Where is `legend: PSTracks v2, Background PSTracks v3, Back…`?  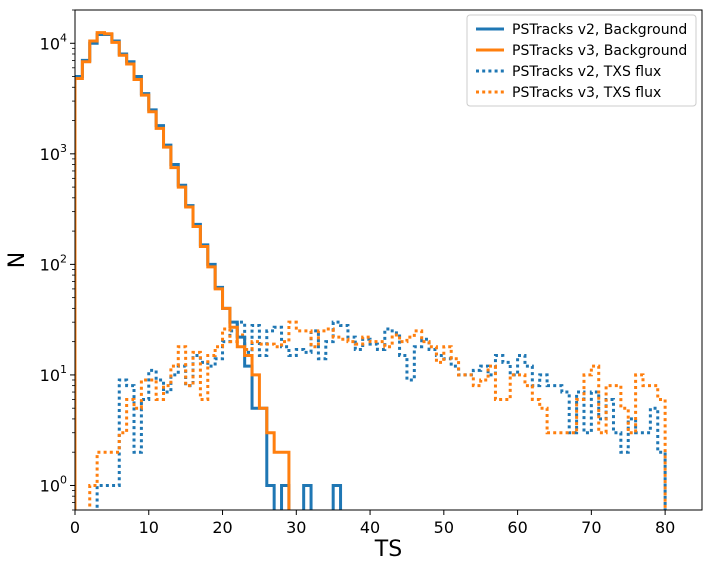
legend: PSTracks v2, Background PSTracks v3, Back… is located at coordinates (581, 60).